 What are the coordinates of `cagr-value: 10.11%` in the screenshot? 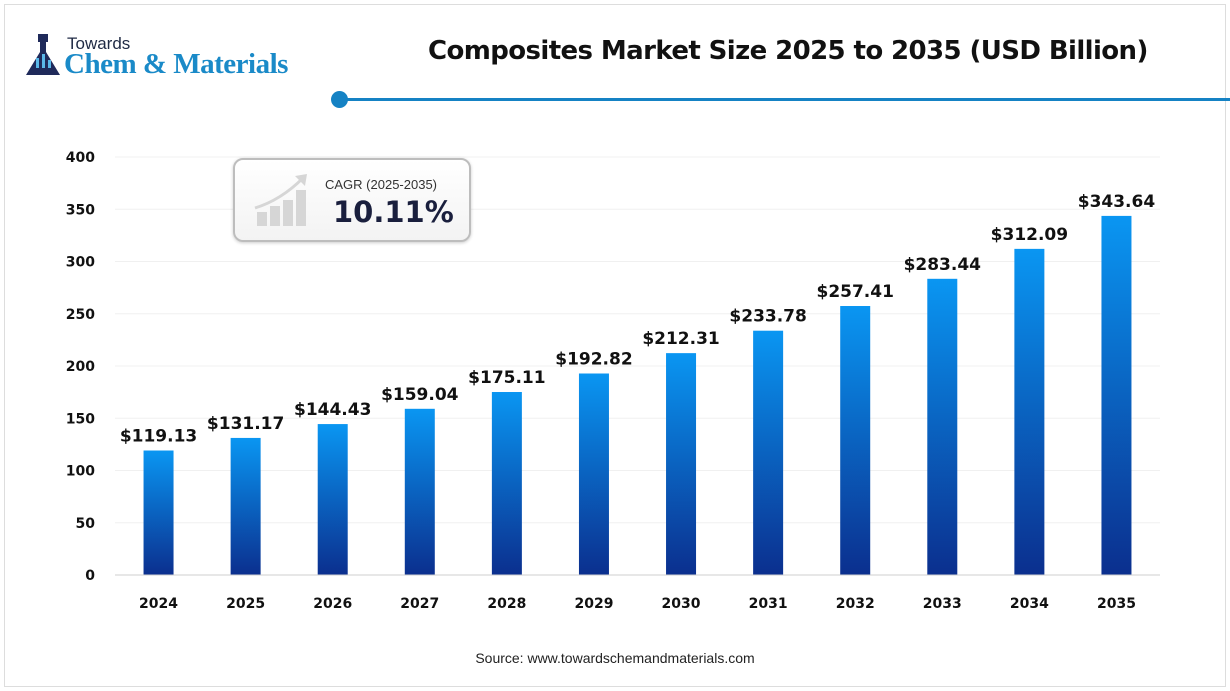 It's located at (393, 212).